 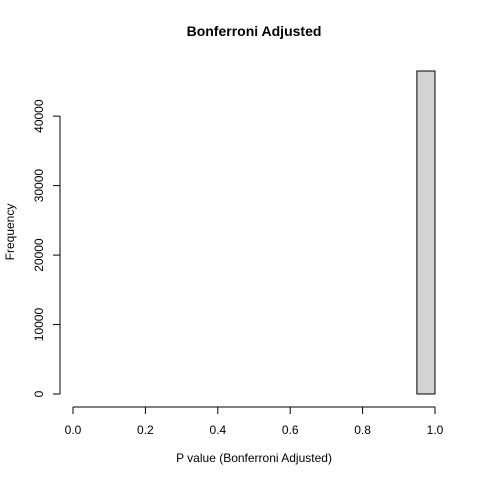 What do you see at coordinates (217, 430) in the screenshot?
I see `x-tick-label: 0.4` at bounding box center [217, 430].